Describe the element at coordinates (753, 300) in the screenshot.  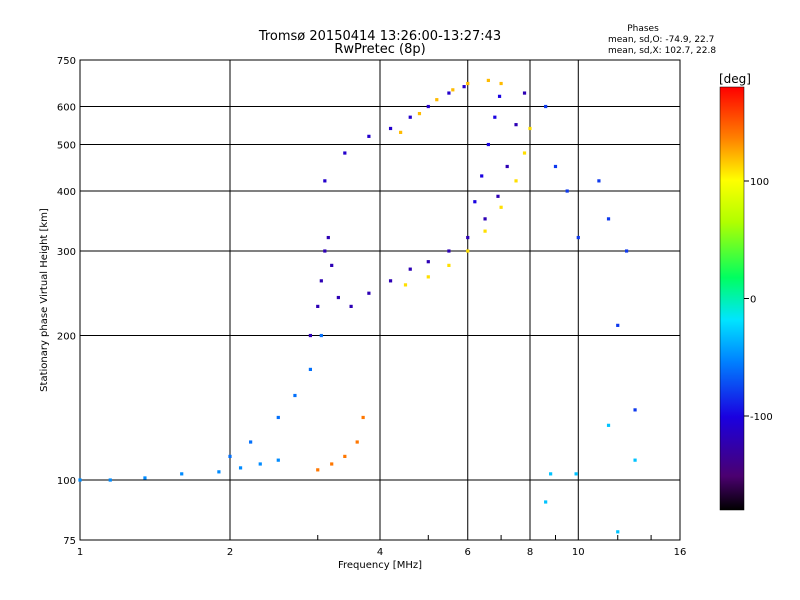
I see `colorbar-tick-label: 0` at that location.